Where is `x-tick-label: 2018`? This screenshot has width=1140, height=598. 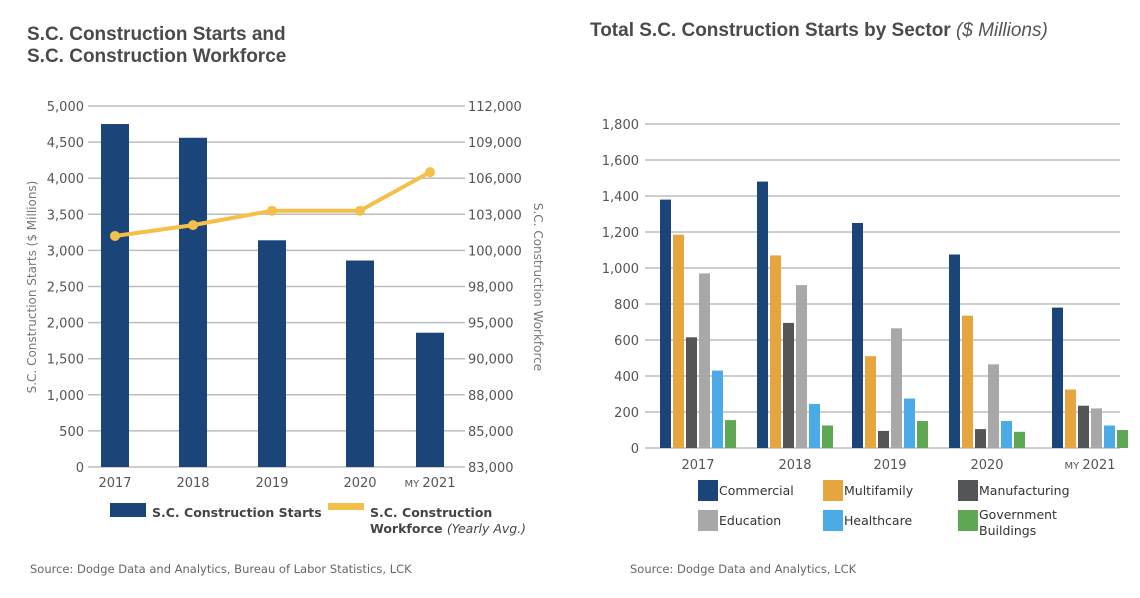
x-tick-label: 2018 is located at coordinates (794, 465).